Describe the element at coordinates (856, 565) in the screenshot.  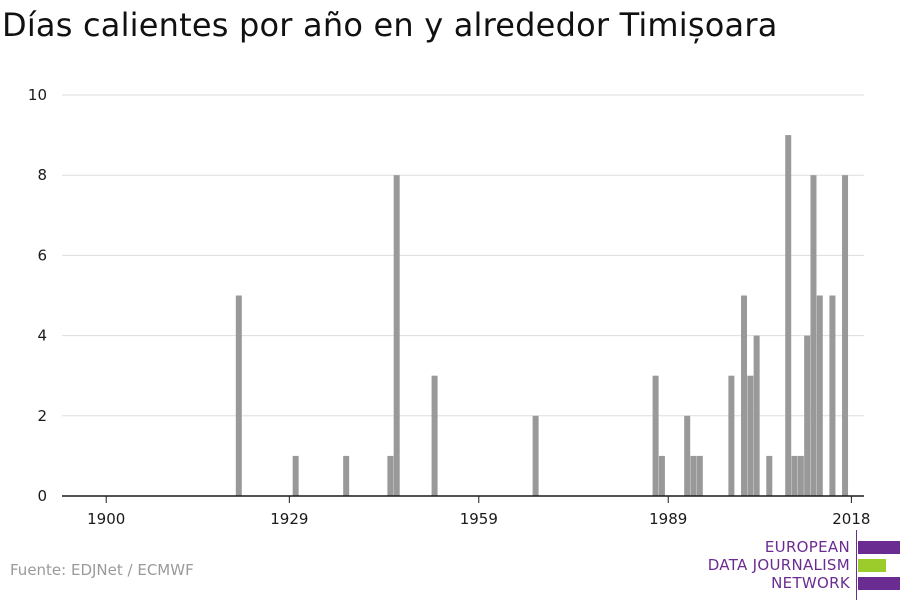
I see `logo-divider` at that location.